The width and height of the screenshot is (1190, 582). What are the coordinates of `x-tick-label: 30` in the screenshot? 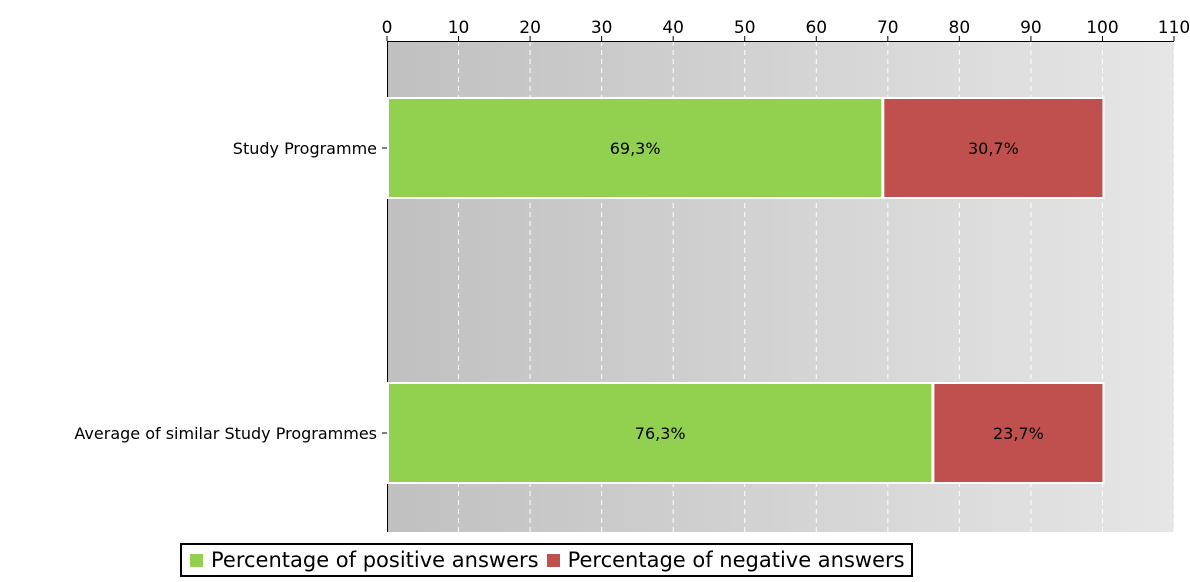 It's located at (602, 28).